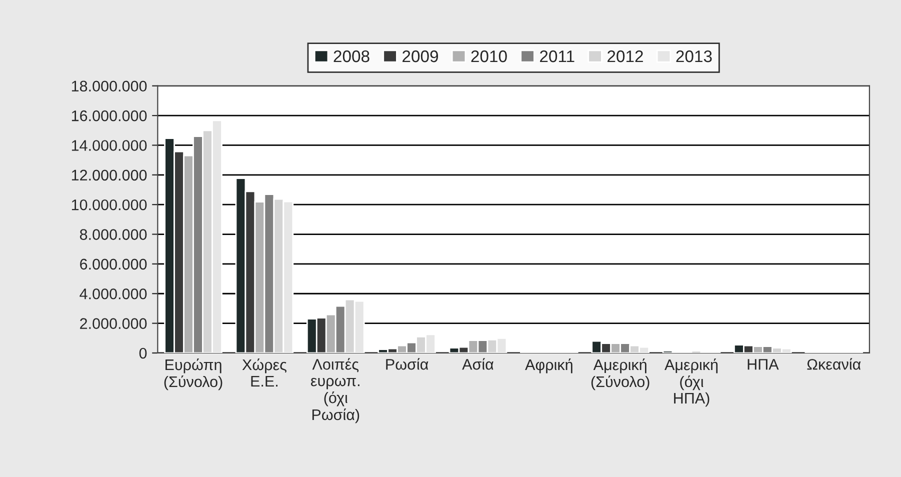 The image size is (901, 477). Describe the element at coordinates (548, 366) in the screenshot. I see `x-tick-label: Αφρική` at that location.